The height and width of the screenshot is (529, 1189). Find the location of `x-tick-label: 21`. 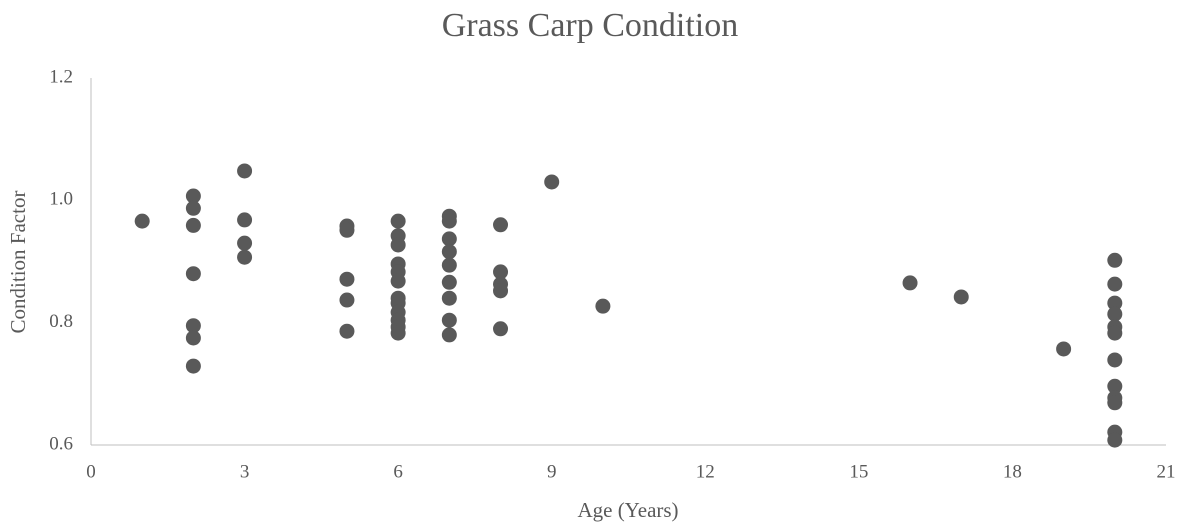

x-tick-label: 21 is located at coordinates (1166, 471).